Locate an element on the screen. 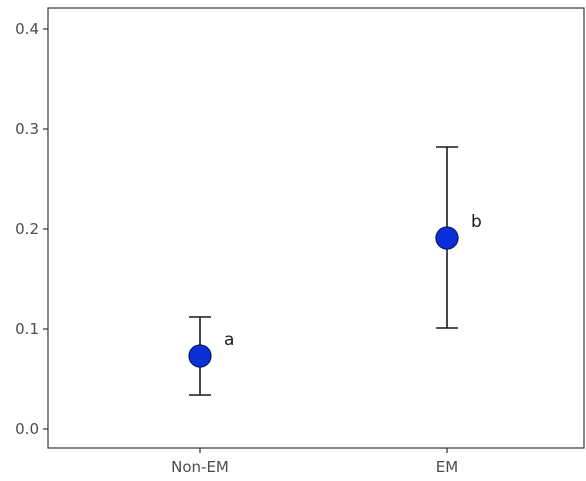  significance-label: b is located at coordinates (476, 222).